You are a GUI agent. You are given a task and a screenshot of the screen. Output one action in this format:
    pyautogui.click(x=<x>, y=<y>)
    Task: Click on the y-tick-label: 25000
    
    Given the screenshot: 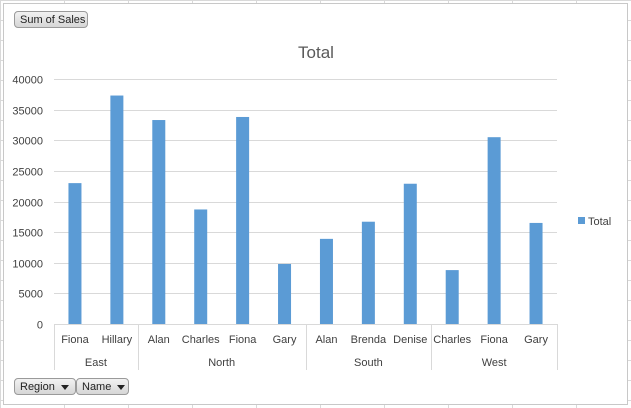 What is the action you would take?
    pyautogui.click(x=27, y=173)
    